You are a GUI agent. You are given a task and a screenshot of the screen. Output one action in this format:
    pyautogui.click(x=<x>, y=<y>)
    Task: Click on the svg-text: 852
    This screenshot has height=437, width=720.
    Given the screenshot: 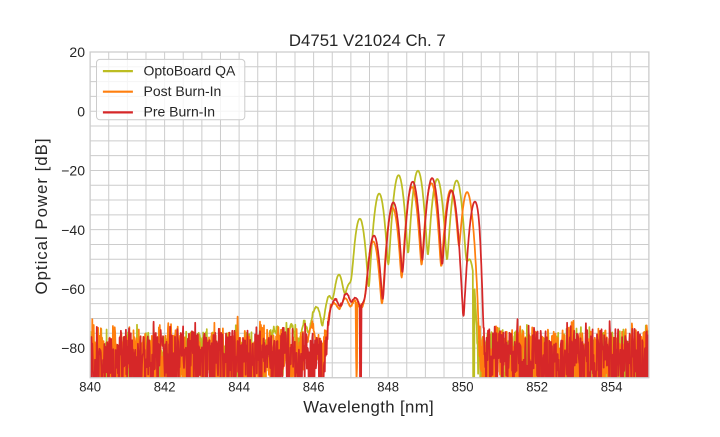 What is the action you would take?
    pyautogui.click(x=537, y=387)
    